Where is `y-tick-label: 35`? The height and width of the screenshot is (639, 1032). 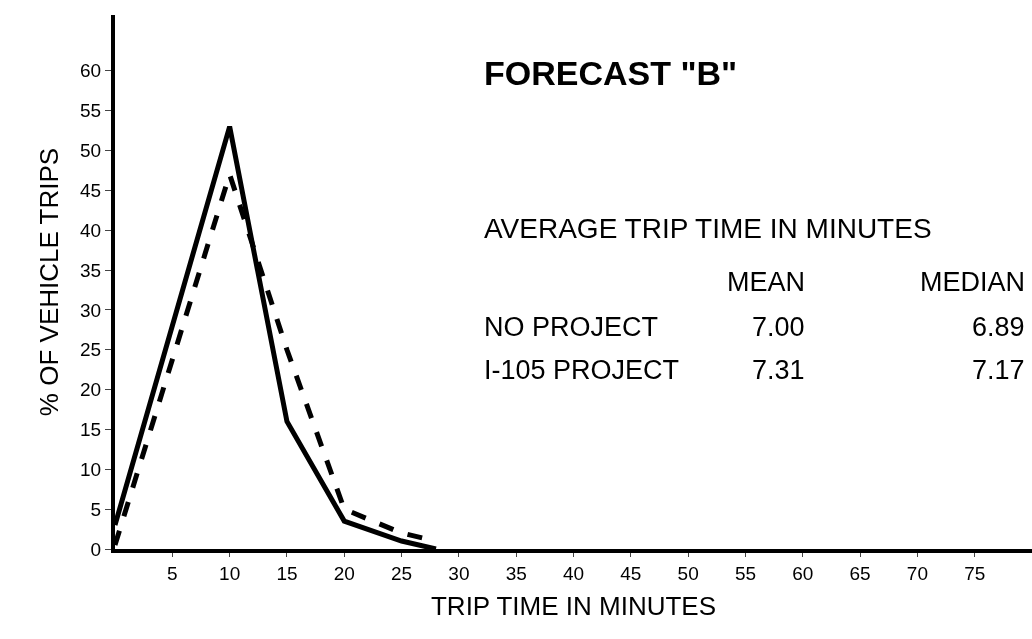
y-tick-label: 35 is located at coordinates (91, 270).